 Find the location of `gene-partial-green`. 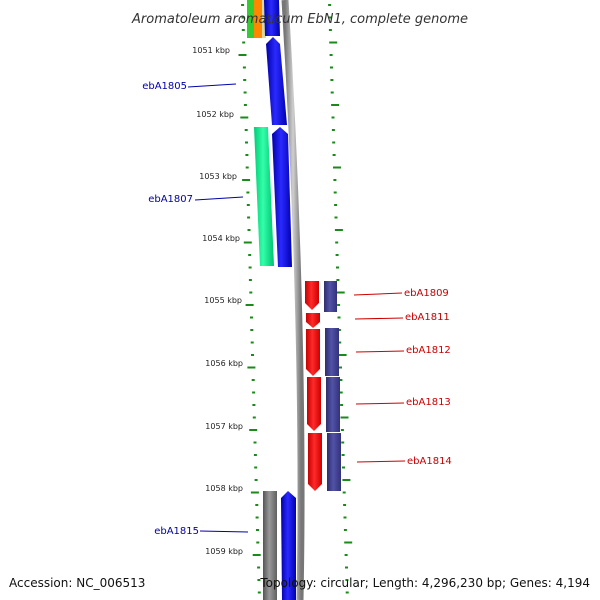

gene-partial-green is located at coordinates (250, 19).